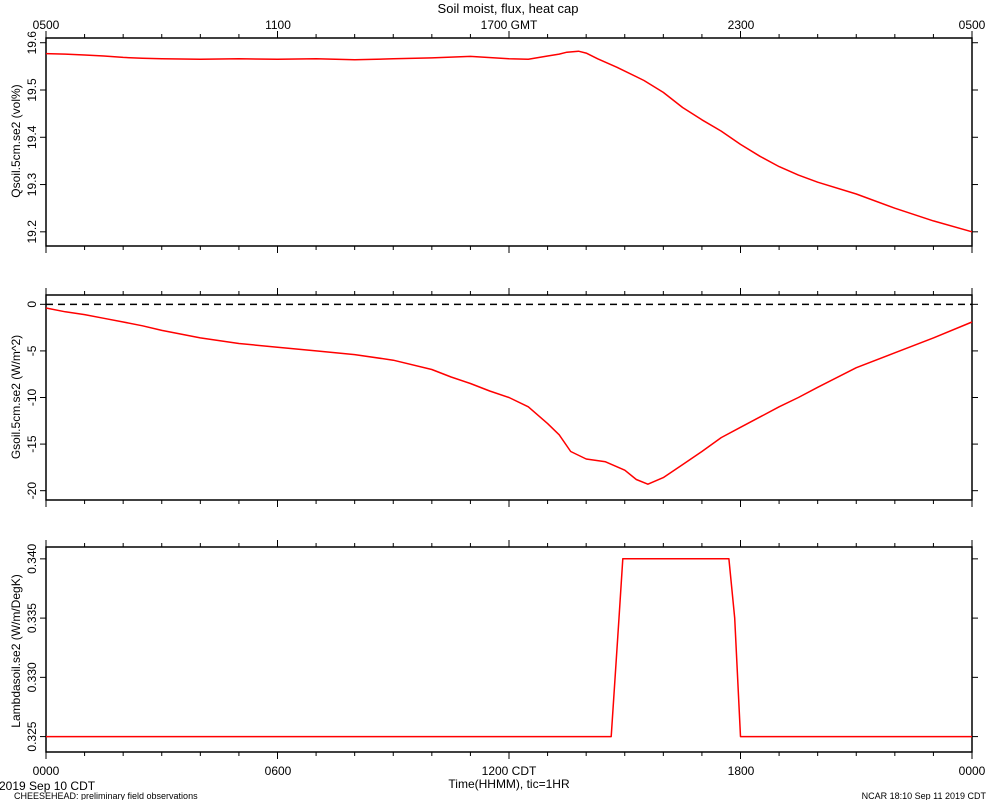  What do you see at coordinates (32, 444) in the screenshot?
I see `y-tick-label: -15` at bounding box center [32, 444].